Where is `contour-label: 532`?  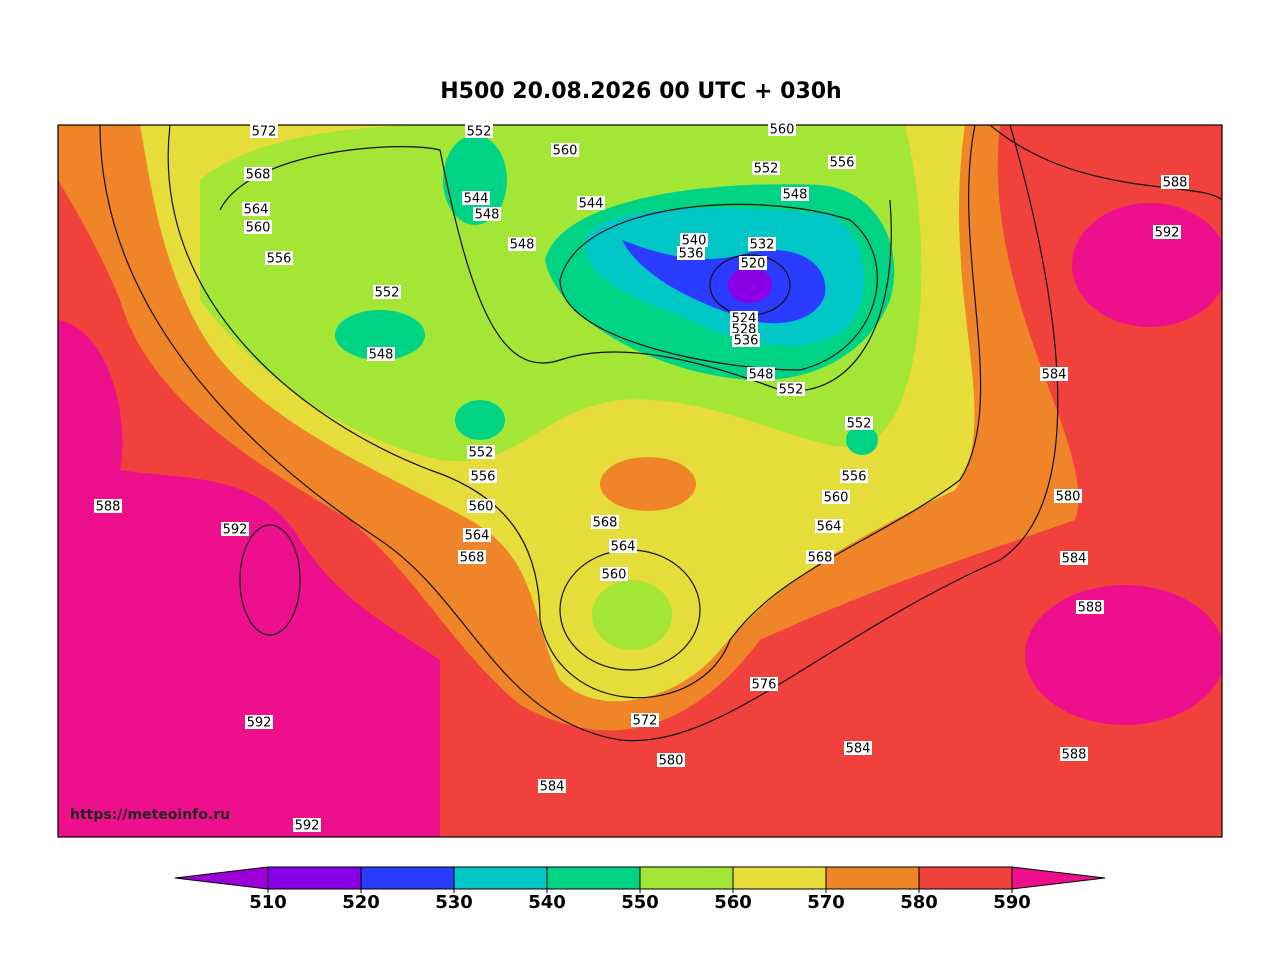 contour-label: 532 is located at coordinates (762, 245).